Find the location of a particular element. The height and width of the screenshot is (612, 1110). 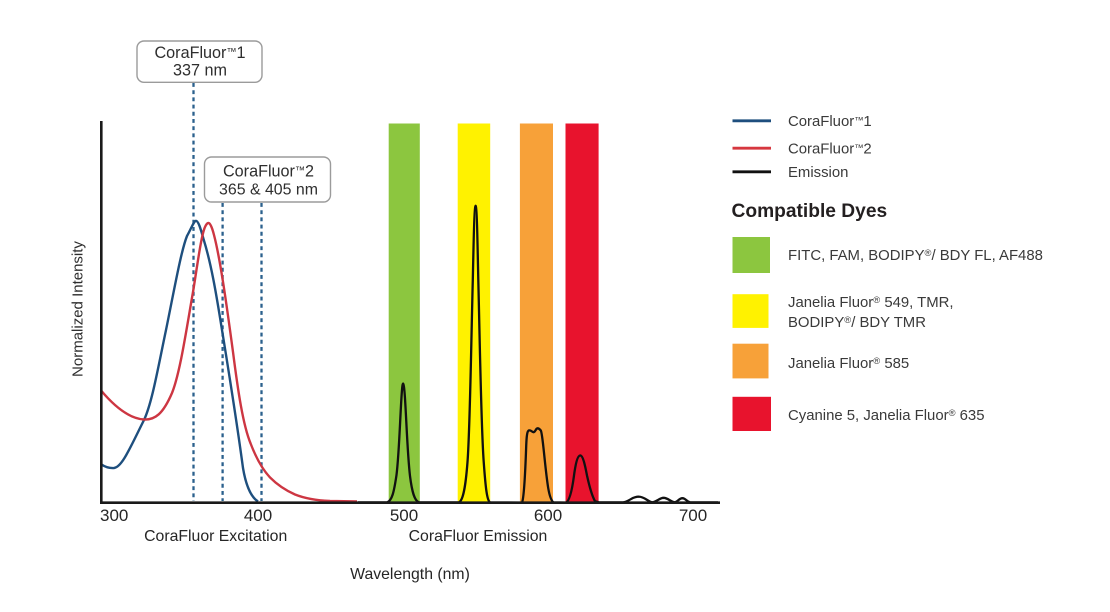

svg-text: Cyanine 5, Janelia Fluor® 635 is located at coordinates (886, 416).